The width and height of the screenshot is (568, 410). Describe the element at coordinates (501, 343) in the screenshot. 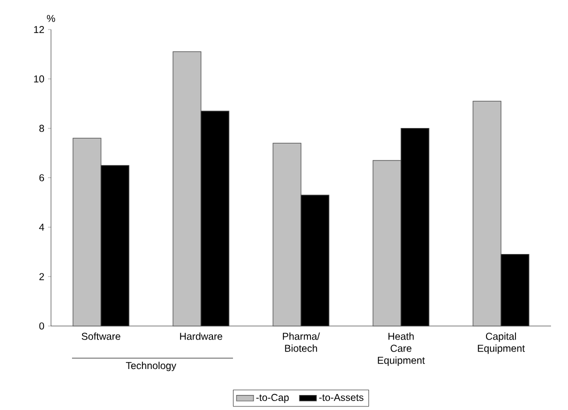

I see `x-tick-label: Capital Equipment` at that location.